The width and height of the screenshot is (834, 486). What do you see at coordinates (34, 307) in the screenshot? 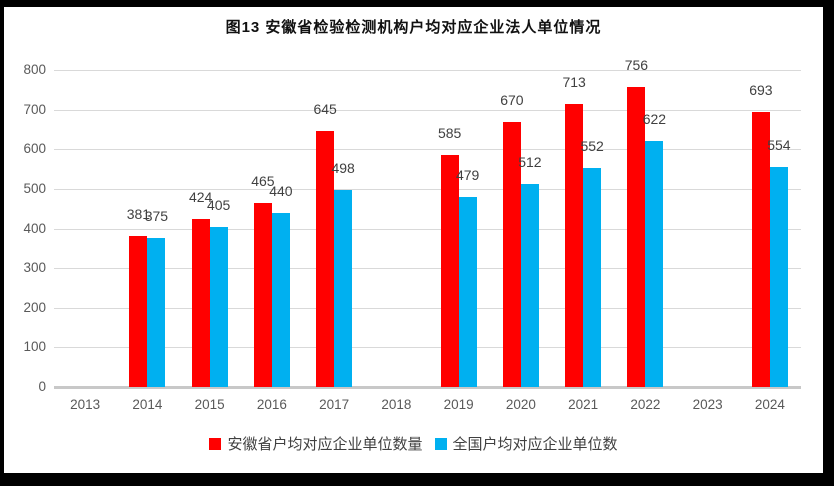
I see `y-tick-label-200: 200` at bounding box center [34, 307].